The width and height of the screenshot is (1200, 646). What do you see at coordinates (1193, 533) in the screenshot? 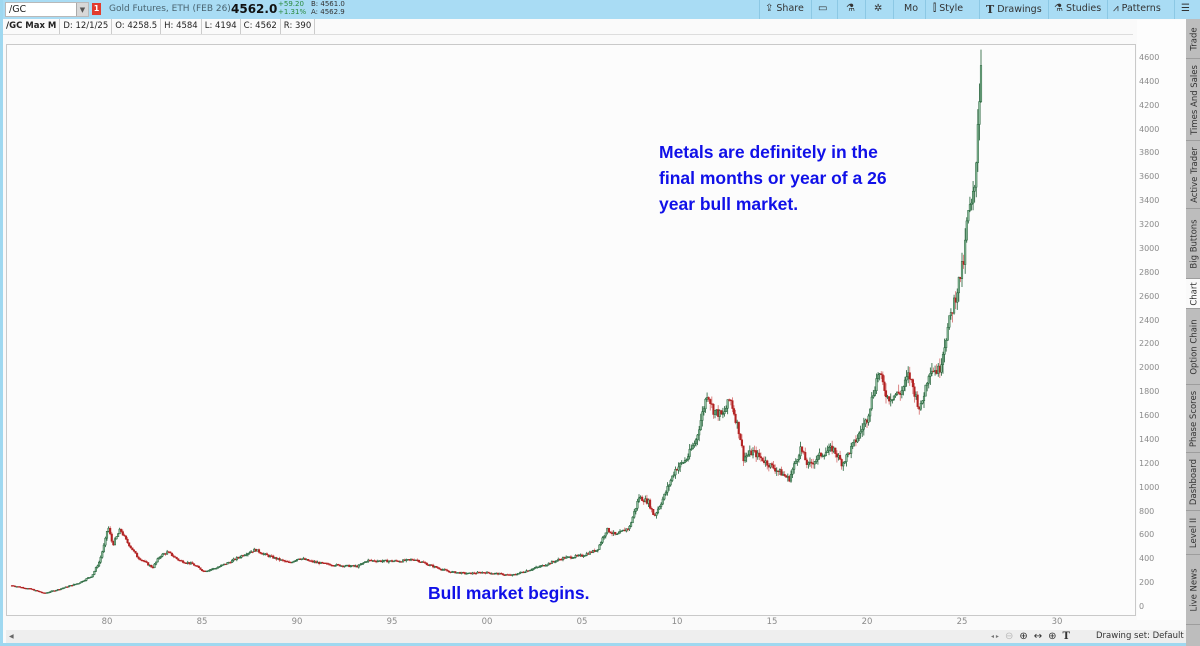
I see `side-tab-level-ii: Level II` at bounding box center [1193, 533].